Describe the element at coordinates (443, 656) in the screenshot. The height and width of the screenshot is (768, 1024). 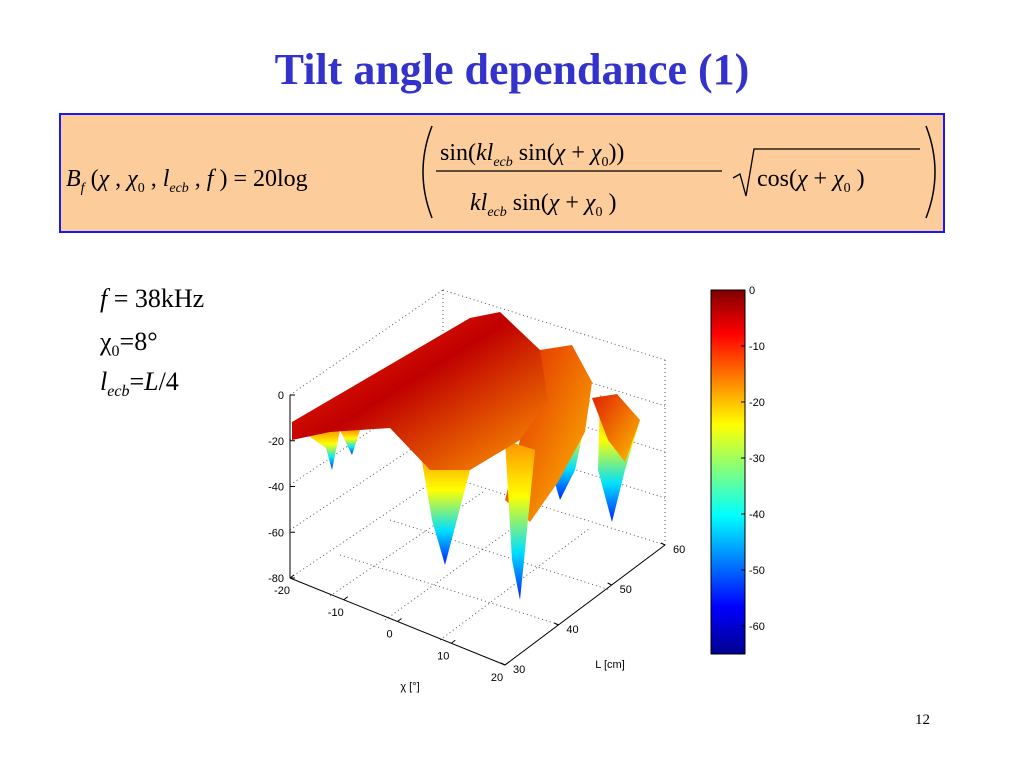
I see `chi-tick-label: 10` at that location.